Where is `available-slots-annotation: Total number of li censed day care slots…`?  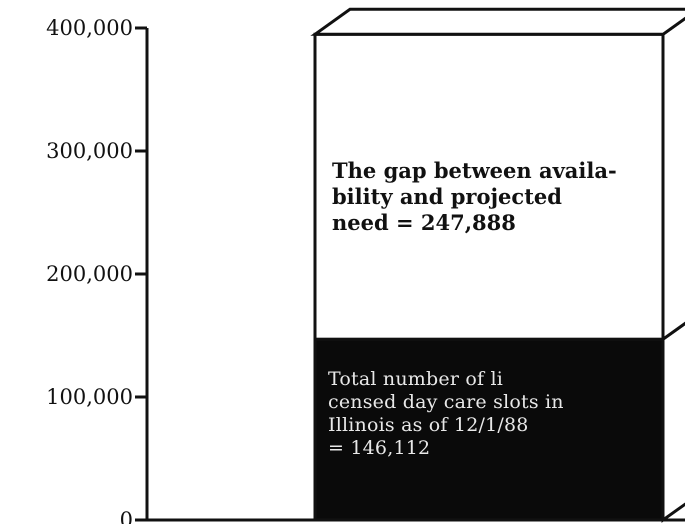 available-slots-annotation: Total number of li censed day care slots… is located at coordinates (488, 414).